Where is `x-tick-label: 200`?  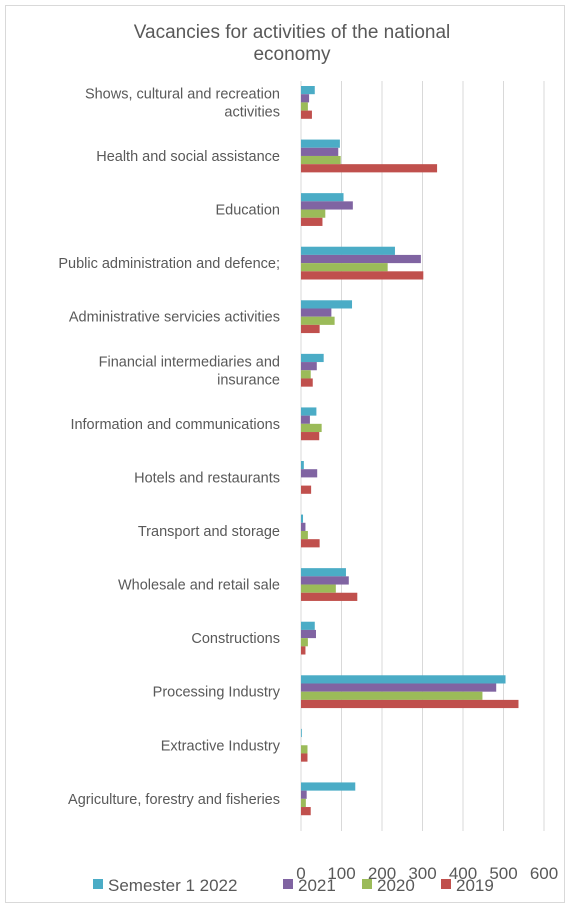 x-tick-label: 200 is located at coordinates (382, 873).